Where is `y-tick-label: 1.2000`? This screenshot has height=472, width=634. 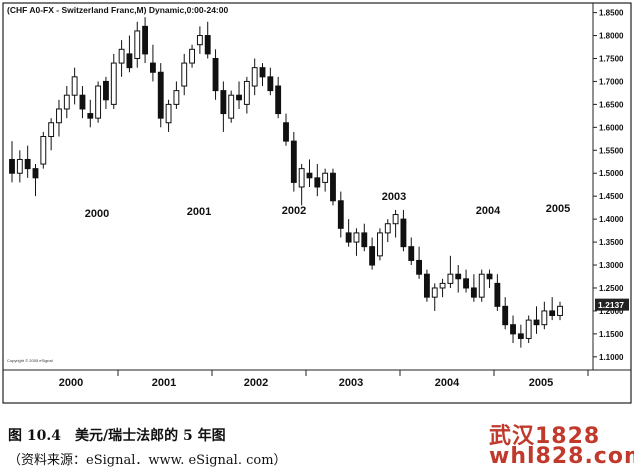
y-tick-label: 1.2000 is located at coordinates (611, 311).